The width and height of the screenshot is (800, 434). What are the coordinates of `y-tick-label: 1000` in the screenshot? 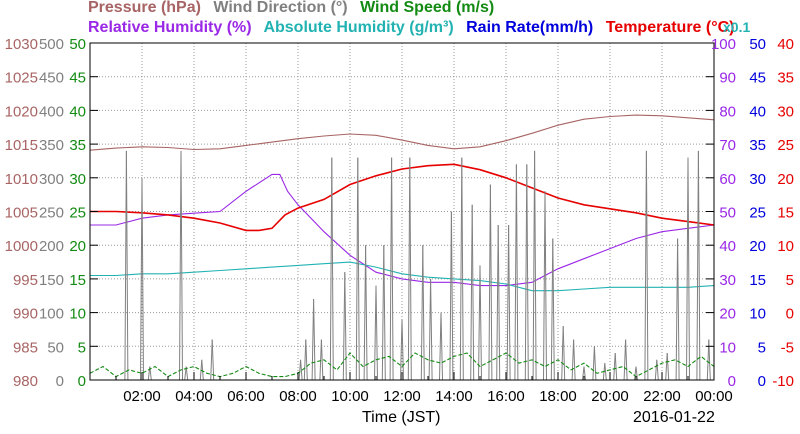 It's located at (21, 246).